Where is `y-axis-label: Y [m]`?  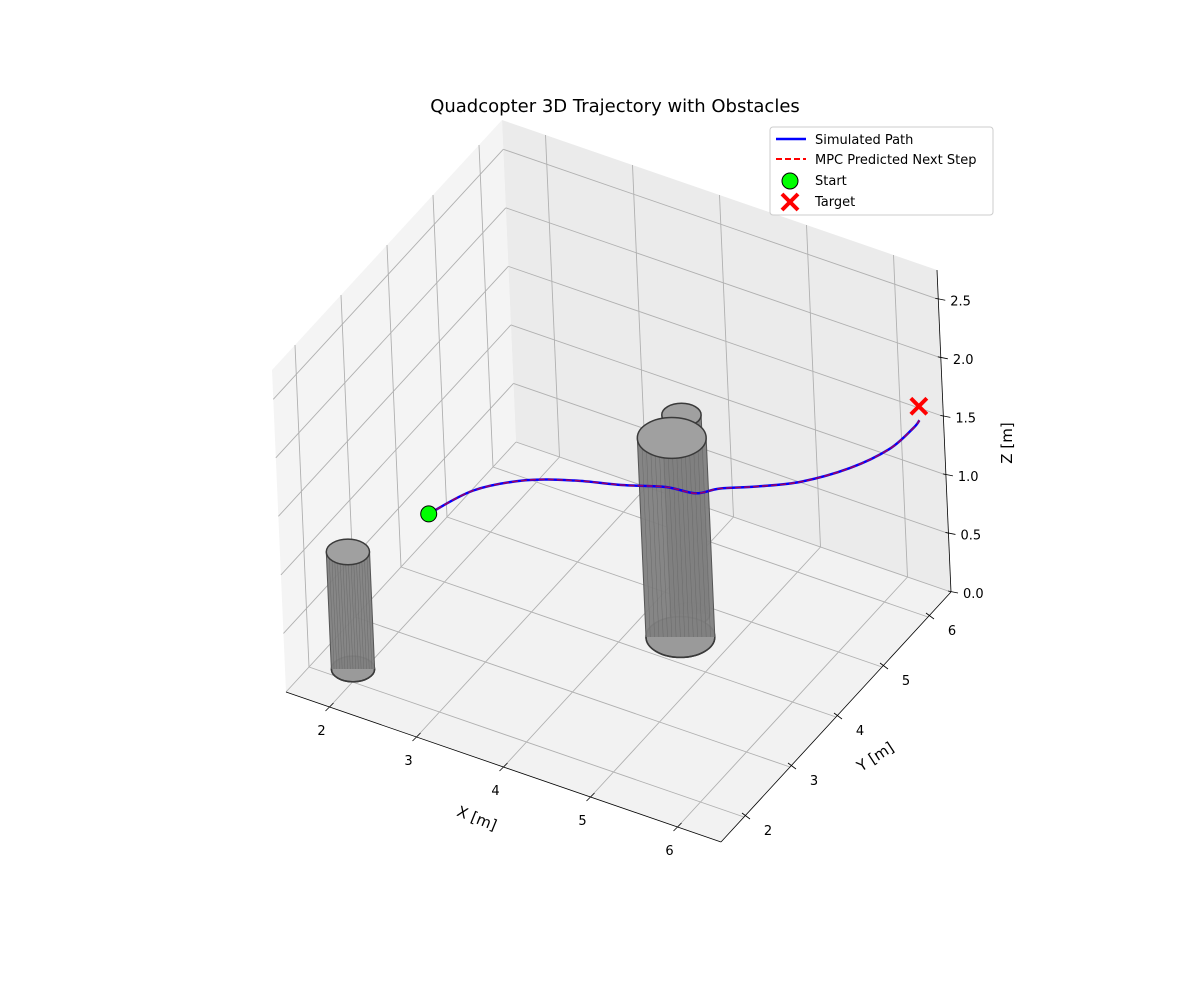
y-axis-label: Y [m] is located at coordinates (875, 757).